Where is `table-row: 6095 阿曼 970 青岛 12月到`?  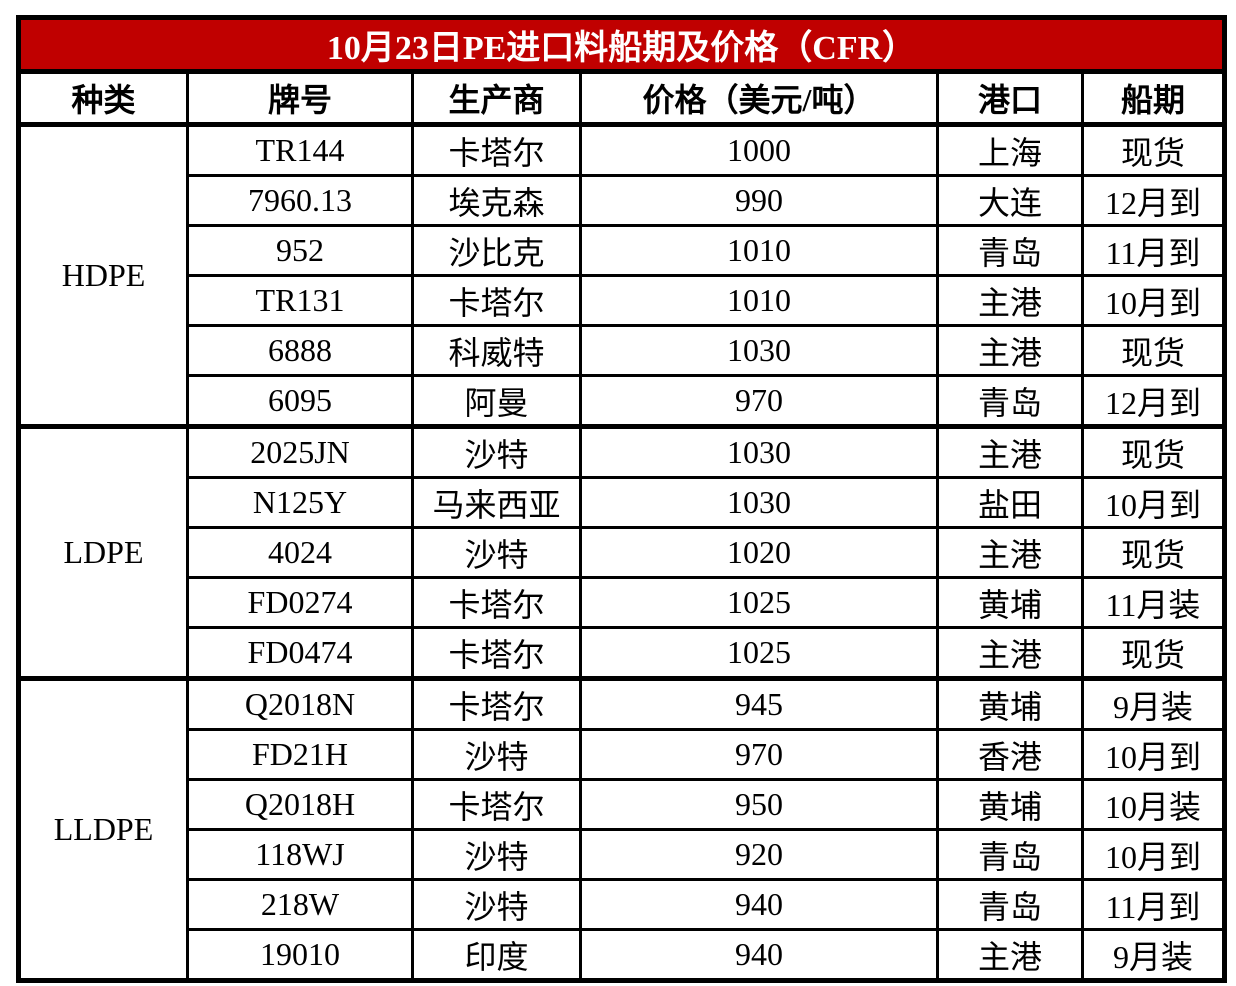 table-row: 6095 阿曼 970 青岛 12月到 is located at coordinates (623, 401).